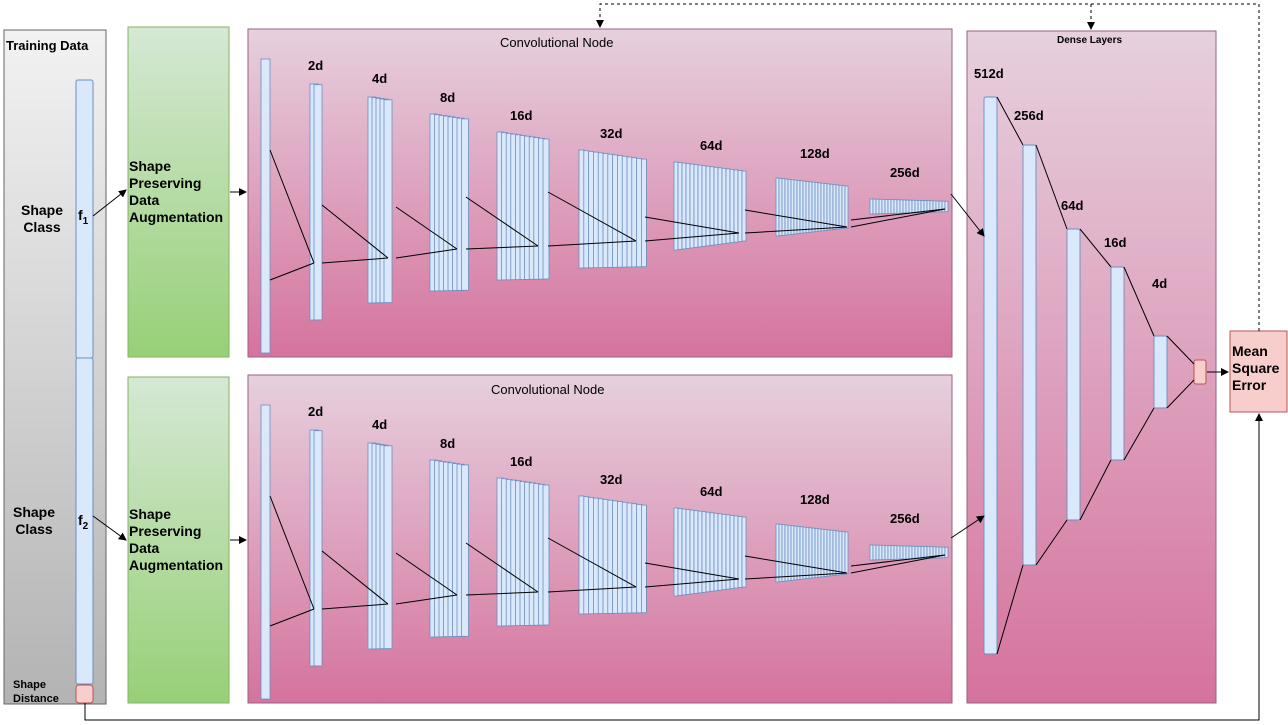 Image resolution: width=1288 pixels, height=725 pixels. What do you see at coordinates (967, 527) in the screenshot?
I see `arrow-conv2-to-dense` at bounding box center [967, 527].